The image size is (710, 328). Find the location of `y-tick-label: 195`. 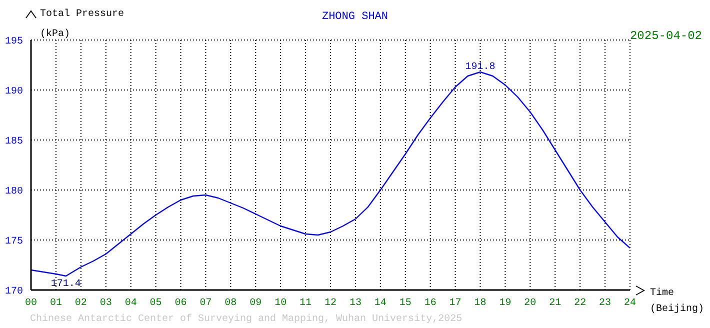

y-tick-label: 195 is located at coordinates (13, 42).